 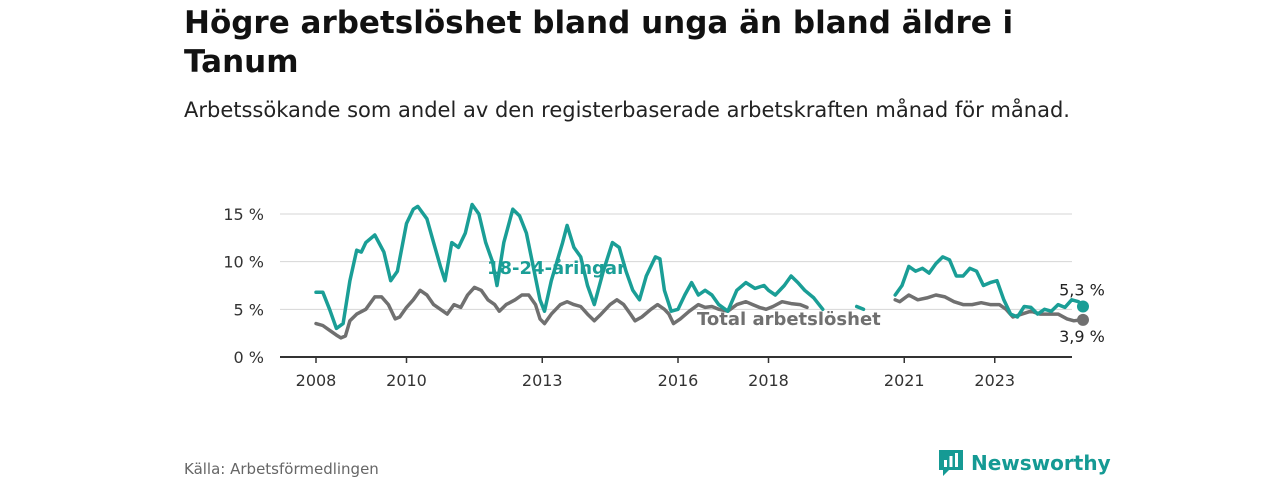 What do you see at coordinates (768, 380) in the screenshot?
I see `x-tick-label: 2018` at bounding box center [768, 380].